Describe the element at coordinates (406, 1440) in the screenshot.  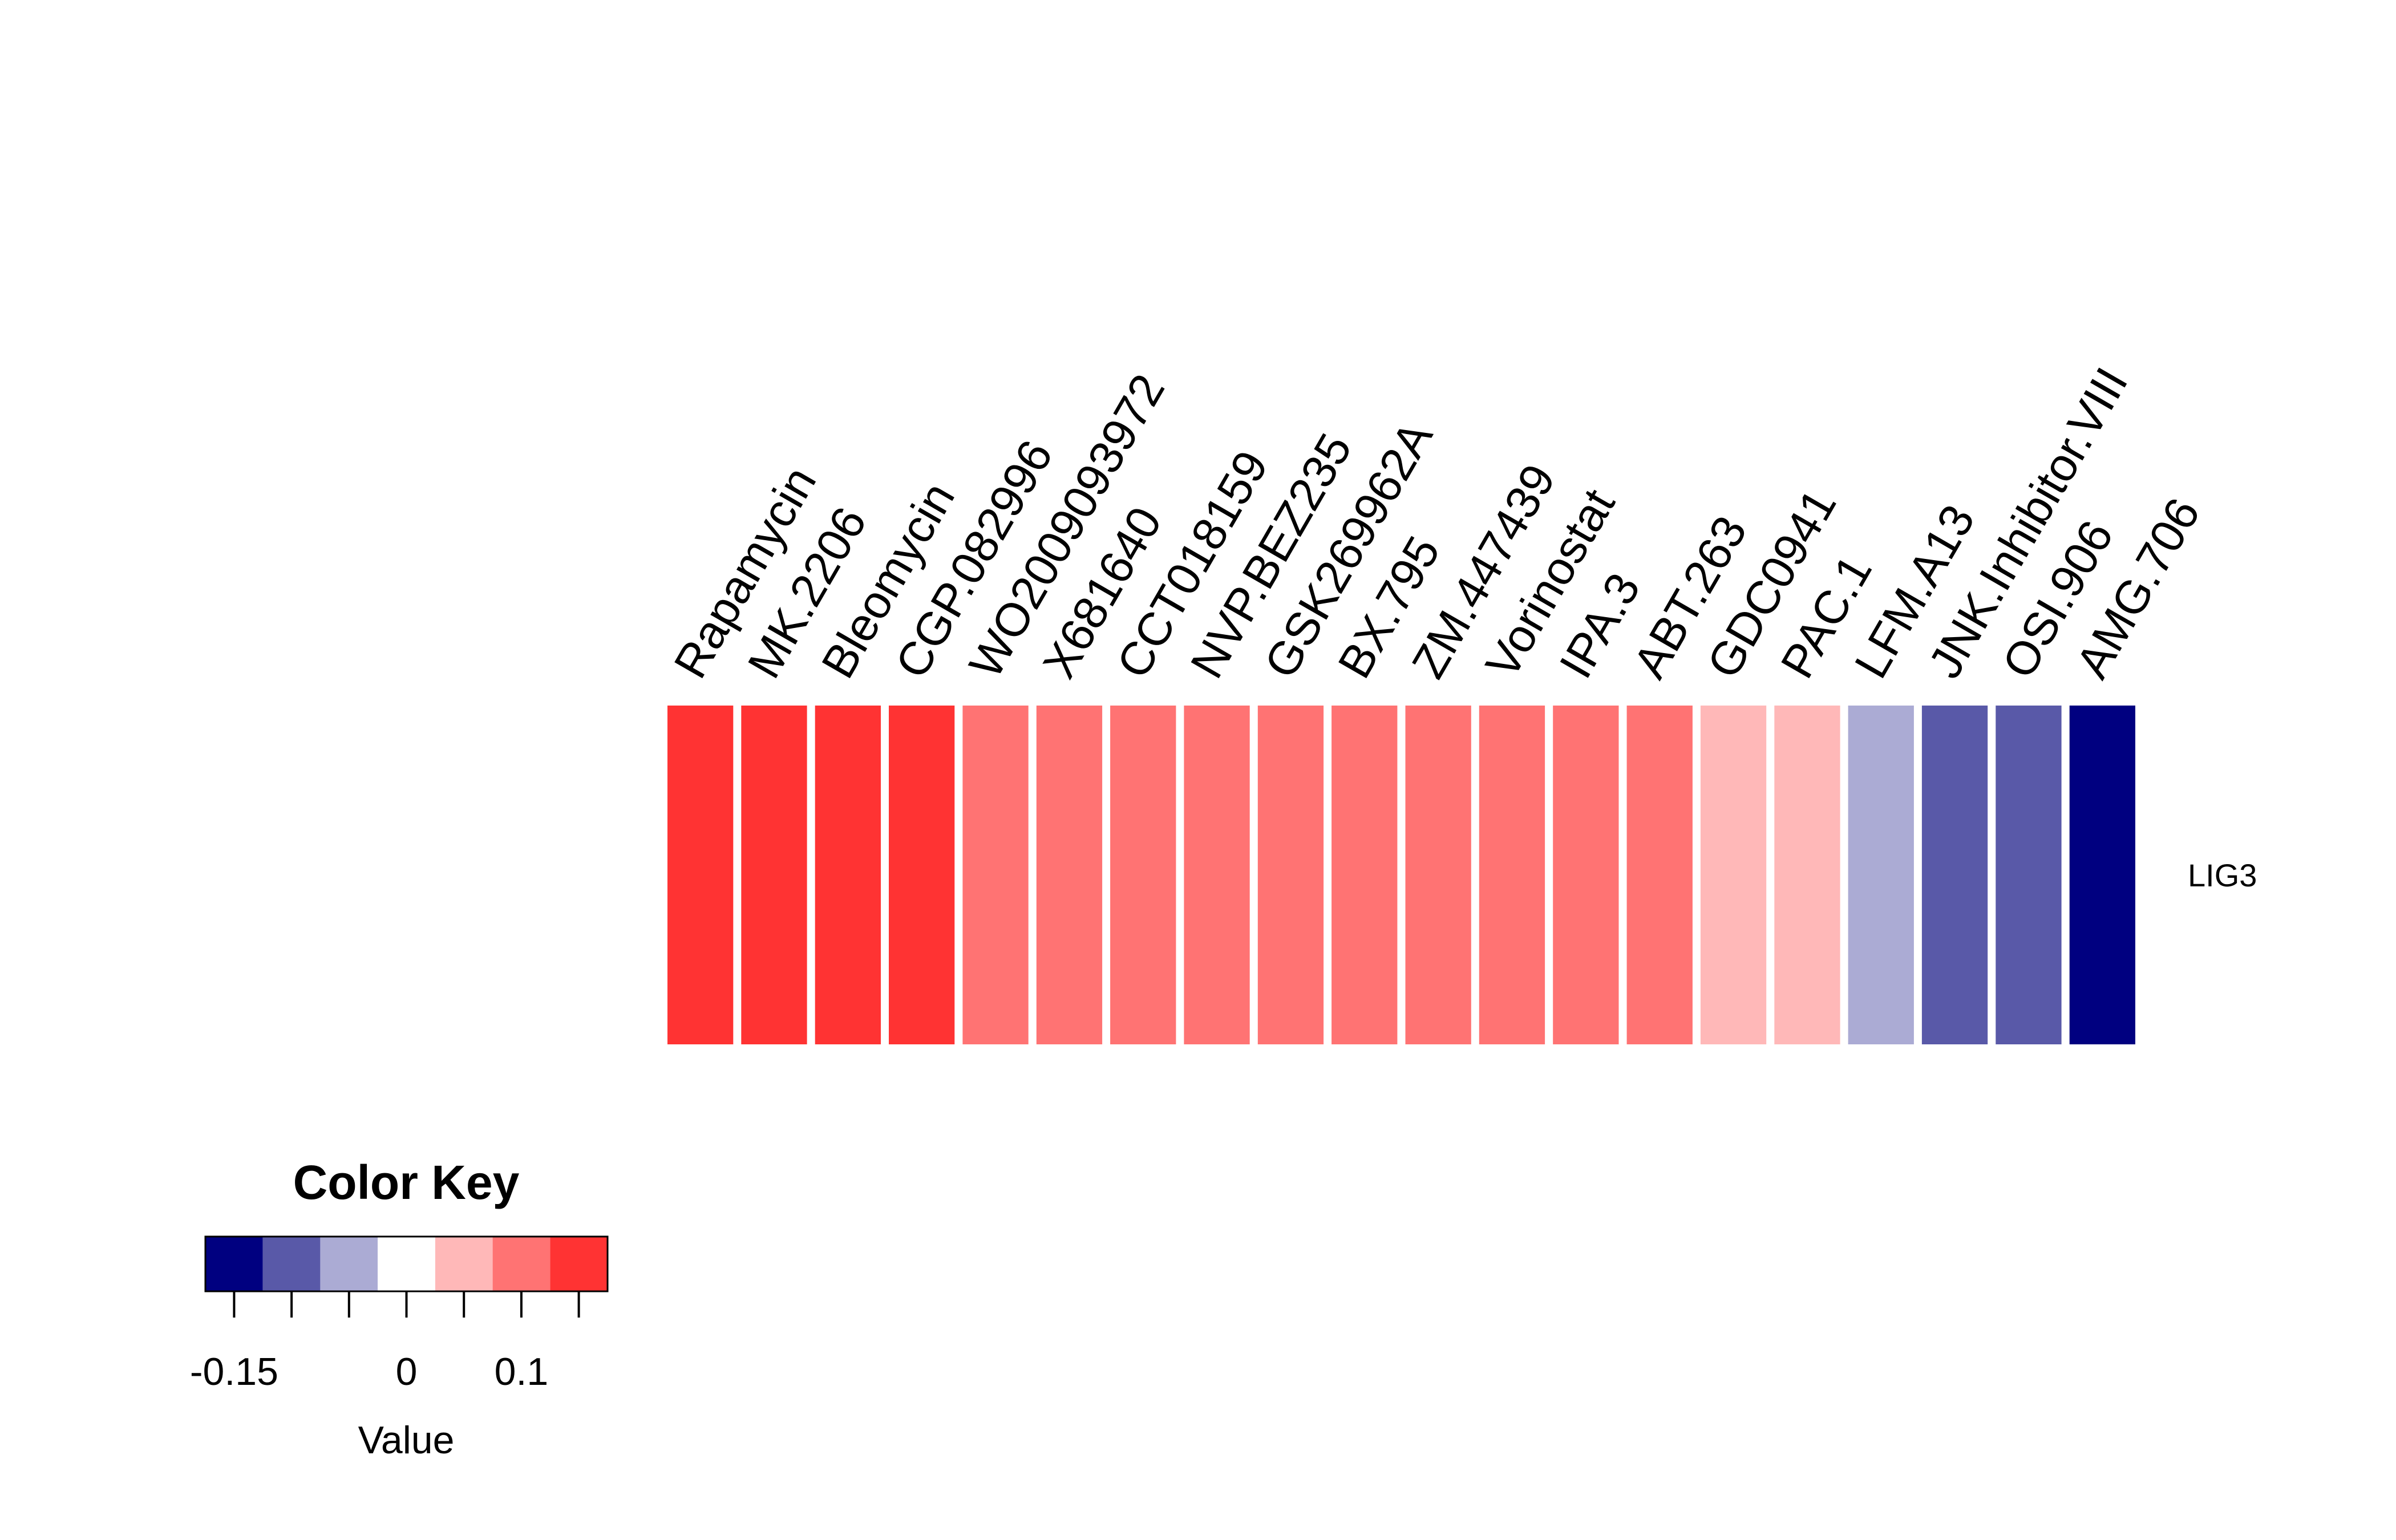
I see `color-key-xlabel: Value` at that location.